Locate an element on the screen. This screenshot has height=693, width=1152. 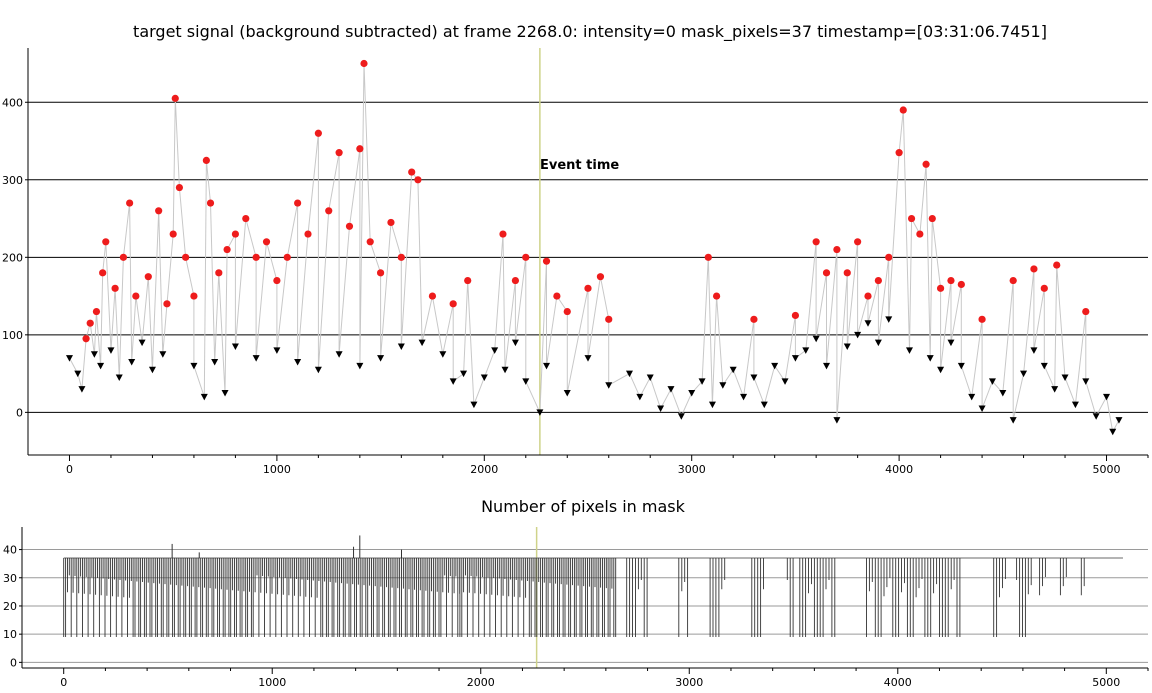
mask-y-tick-label: 10 is located at coordinates (10, 634).